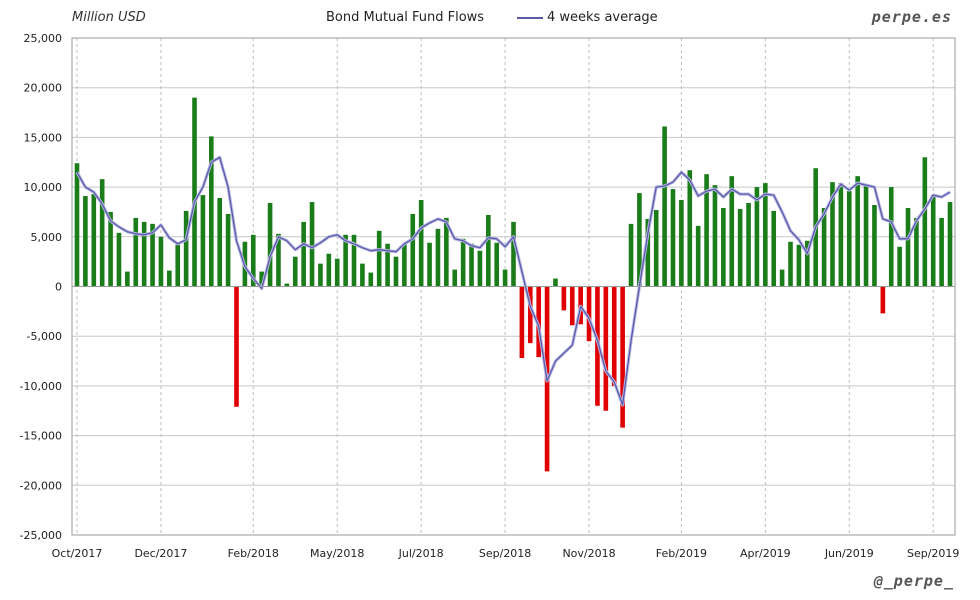 This screenshot has width=980, height=600. Describe the element at coordinates (253, 553) in the screenshot. I see `x-tick-label: Feb/2018` at that location.